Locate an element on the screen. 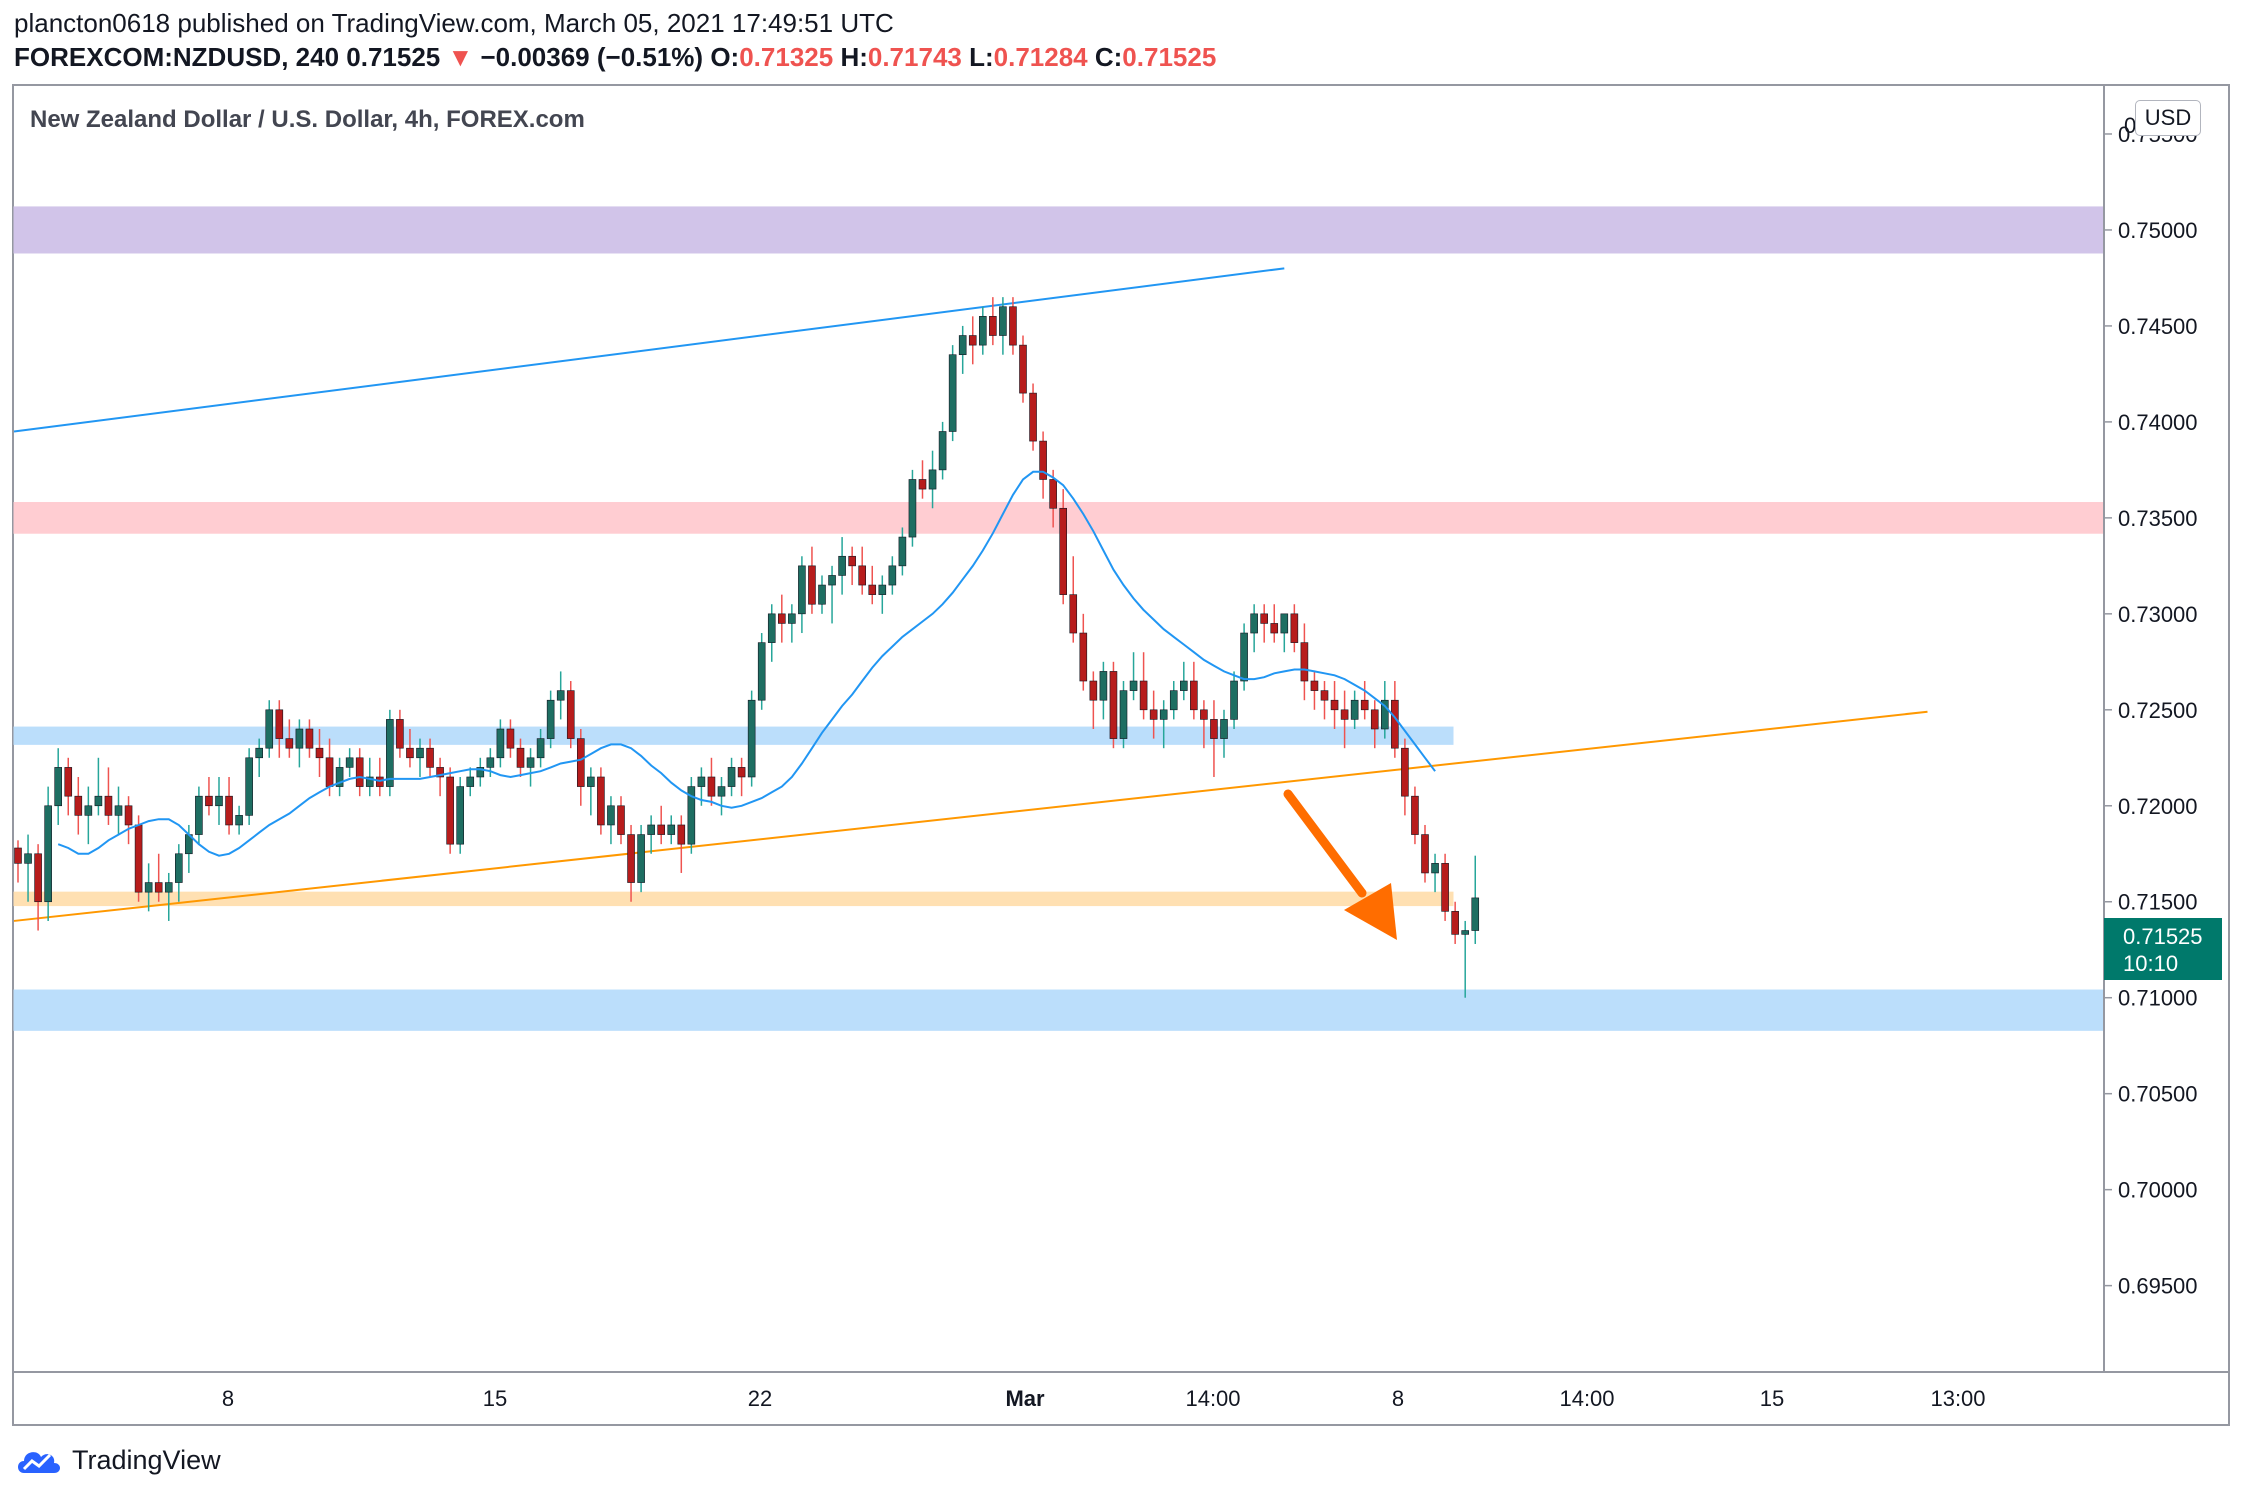 Image resolution: width=2244 pixels, height=1498 pixels. y-tick-label: 0.71500 is located at coordinates (2158, 902).